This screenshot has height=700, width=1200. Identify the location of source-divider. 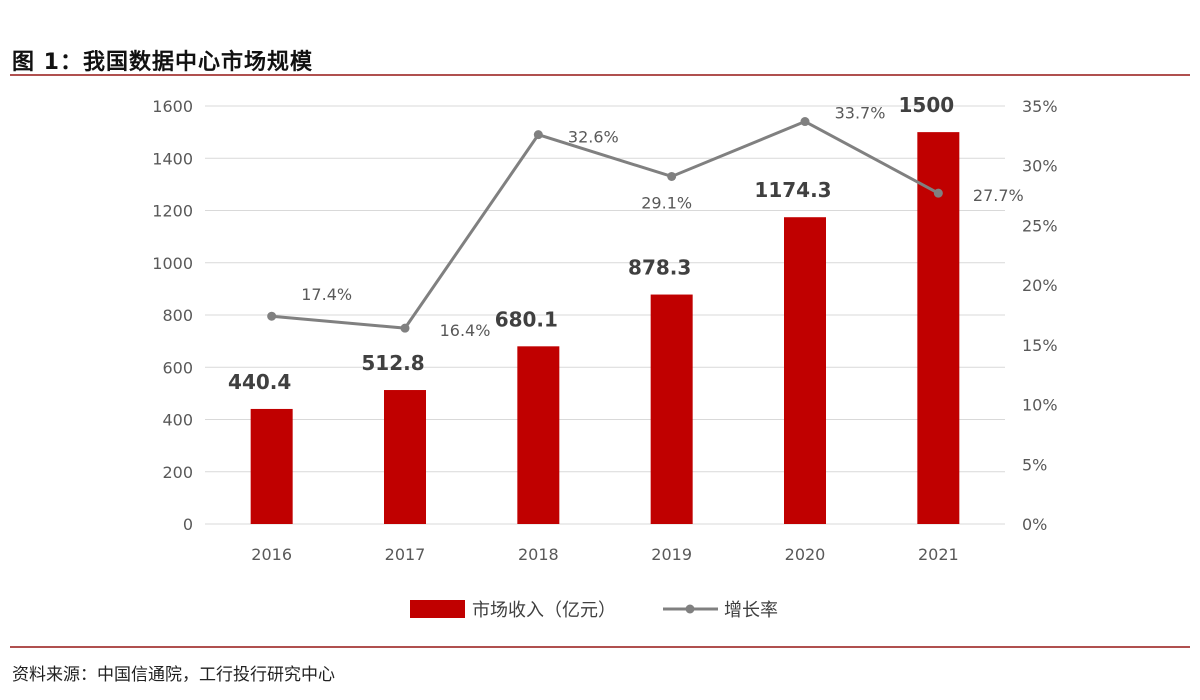
(600, 647).